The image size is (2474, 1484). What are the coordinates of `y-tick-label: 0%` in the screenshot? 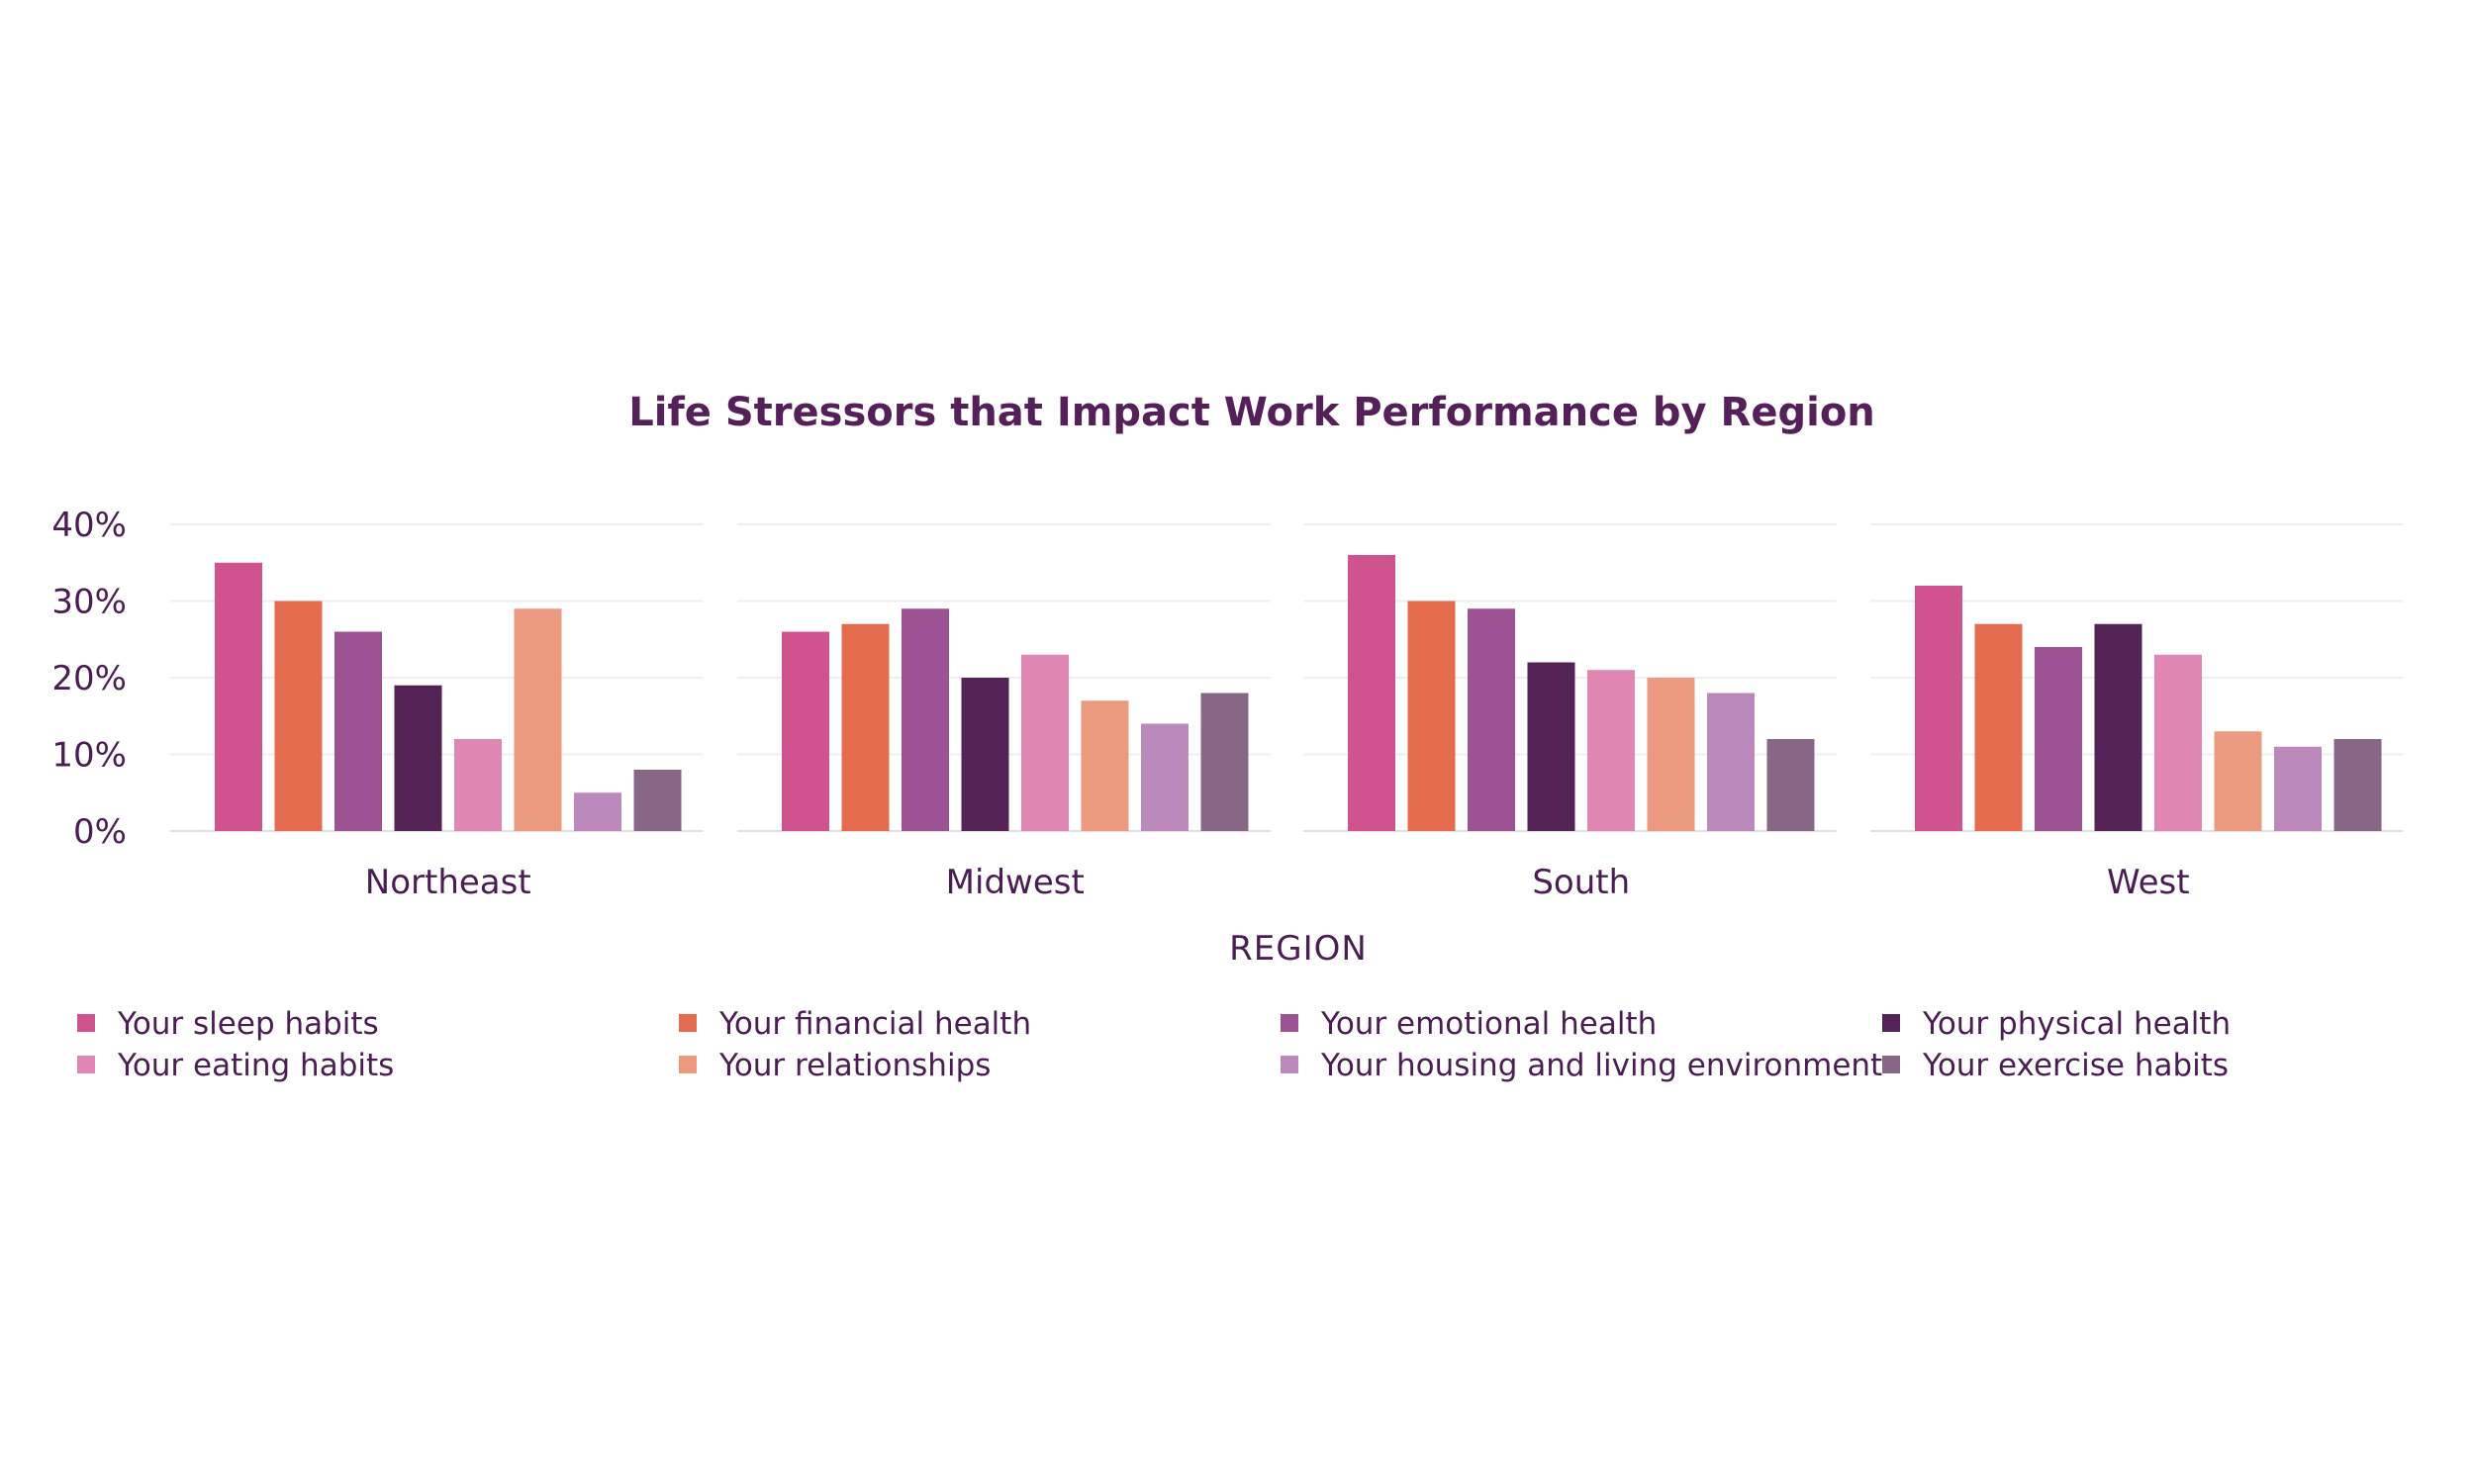 It's located at (100, 832).